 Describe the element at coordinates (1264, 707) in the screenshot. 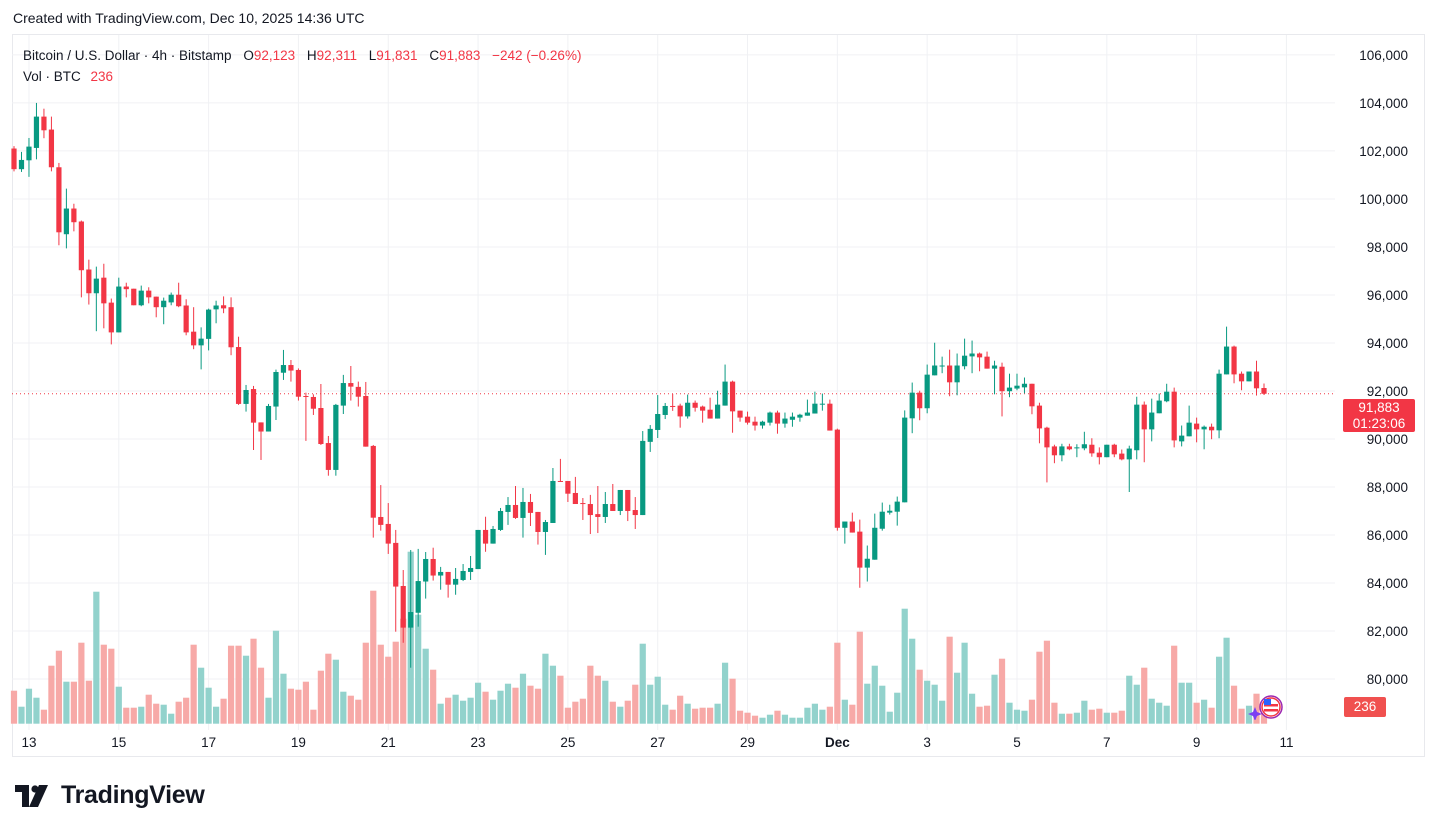

I see `us-flag-economic-event-icon` at that location.